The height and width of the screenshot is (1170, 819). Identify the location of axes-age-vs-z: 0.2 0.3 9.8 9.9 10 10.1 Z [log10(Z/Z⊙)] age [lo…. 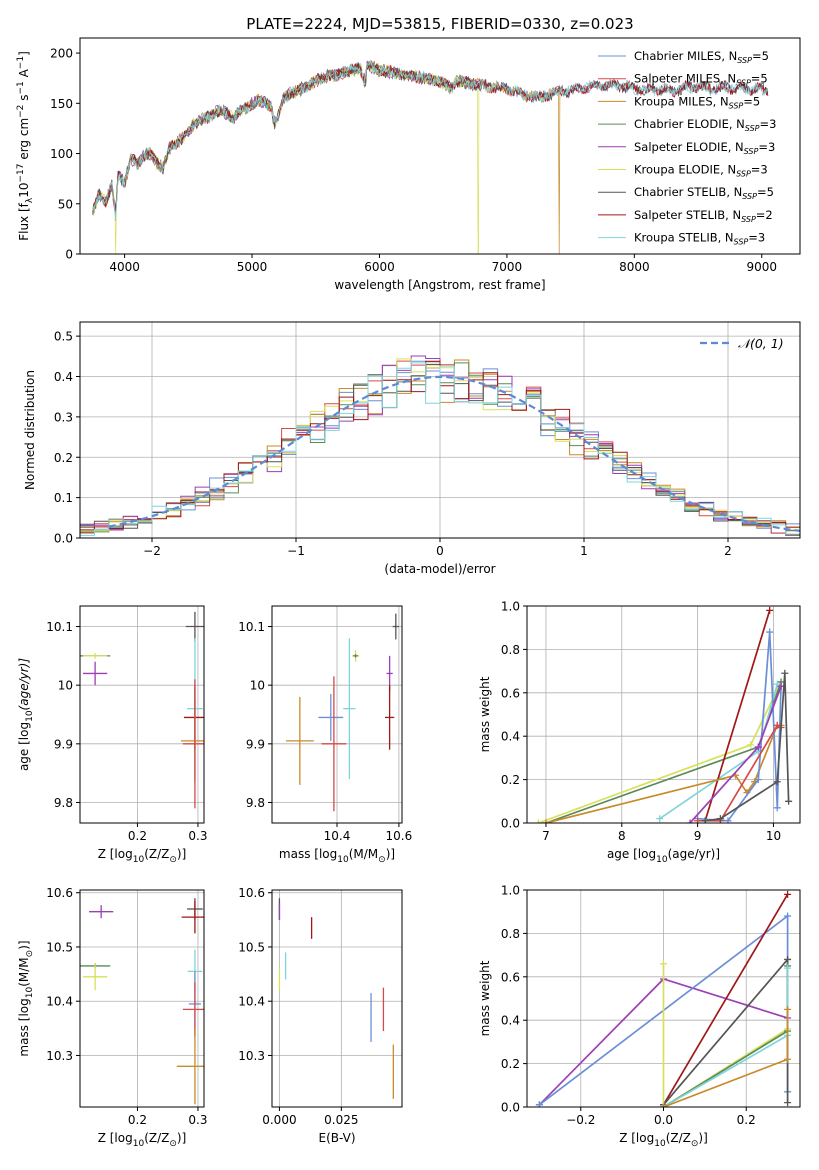
(112, 735).